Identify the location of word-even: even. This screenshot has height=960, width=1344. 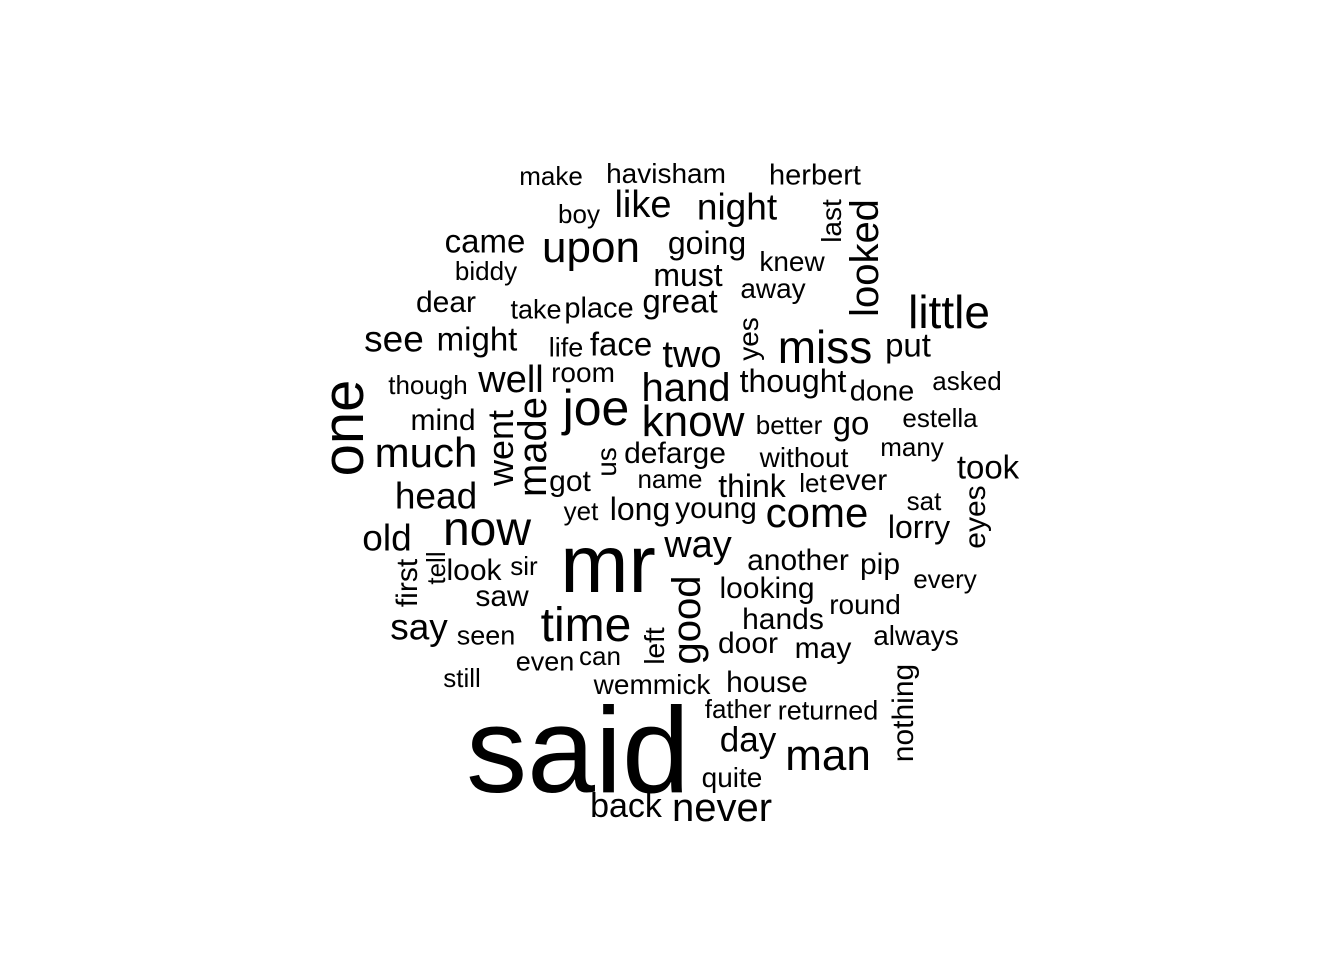
(545, 661).